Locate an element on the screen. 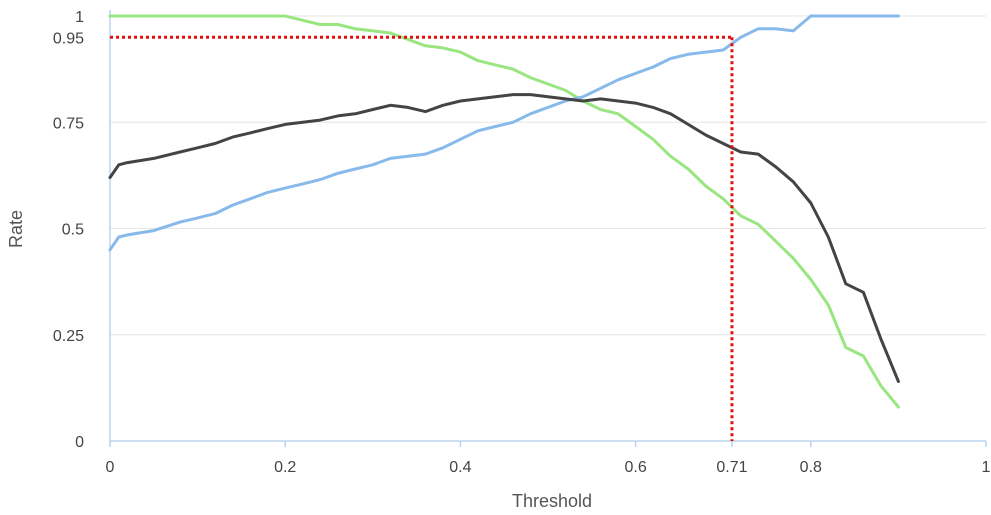 This screenshot has width=991, height=515. y-tick-label: 0 is located at coordinates (79, 442).